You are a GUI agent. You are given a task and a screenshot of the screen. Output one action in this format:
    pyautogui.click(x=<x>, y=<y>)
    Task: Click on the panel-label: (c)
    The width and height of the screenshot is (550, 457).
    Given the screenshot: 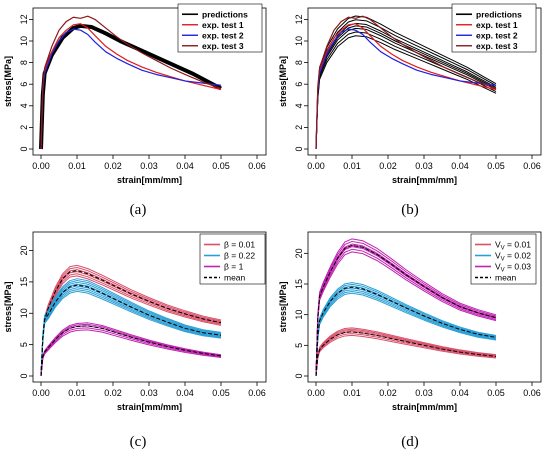 What is the action you would take?
    pyautogui.click(x=138, y=442)
    